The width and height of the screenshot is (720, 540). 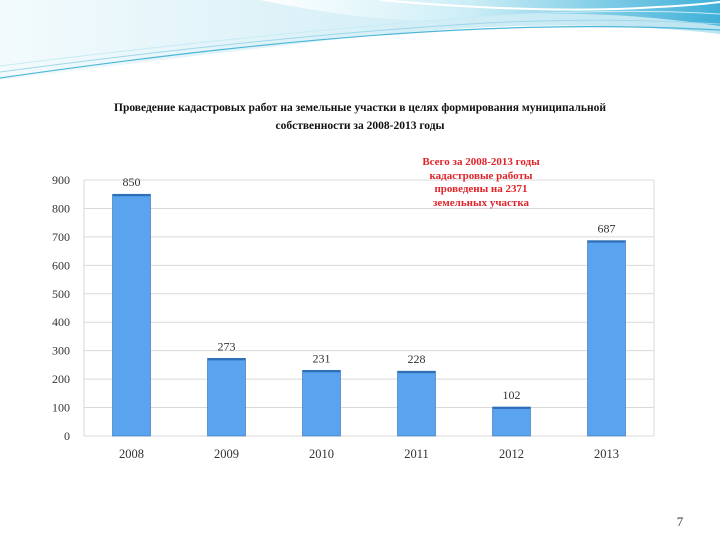 What do you see at coordinates (321, 403) in the screenshot?
I see `bar-2010` at bounding box center [321, 403].